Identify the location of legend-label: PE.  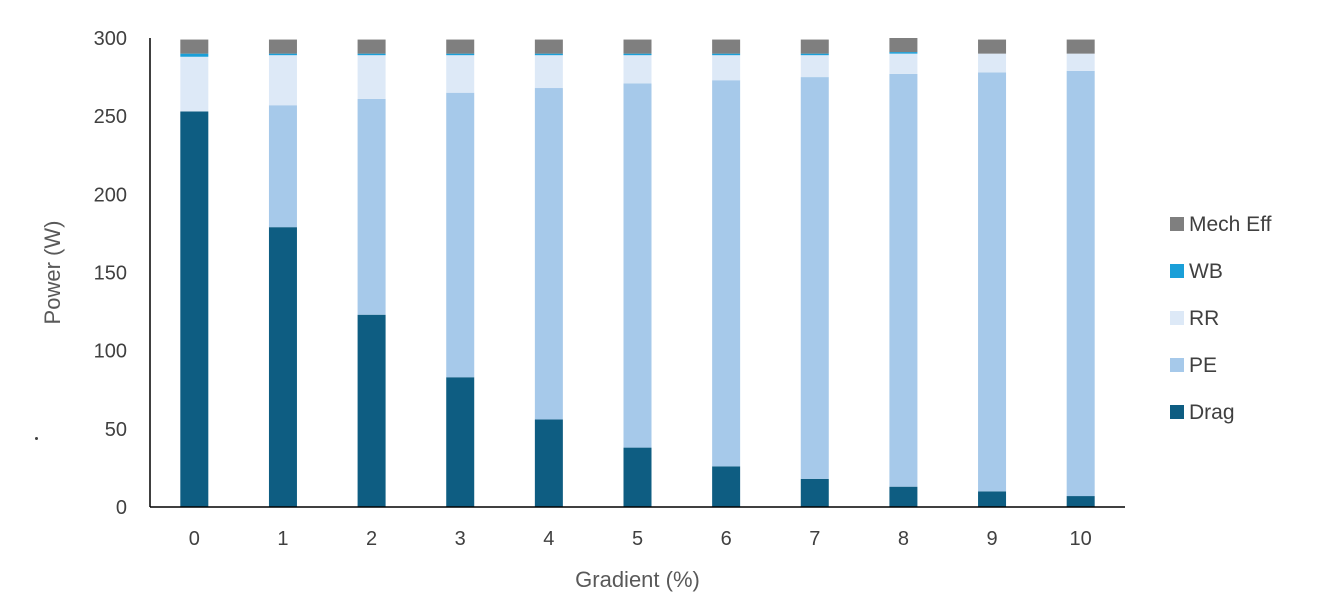
(1203, 365).